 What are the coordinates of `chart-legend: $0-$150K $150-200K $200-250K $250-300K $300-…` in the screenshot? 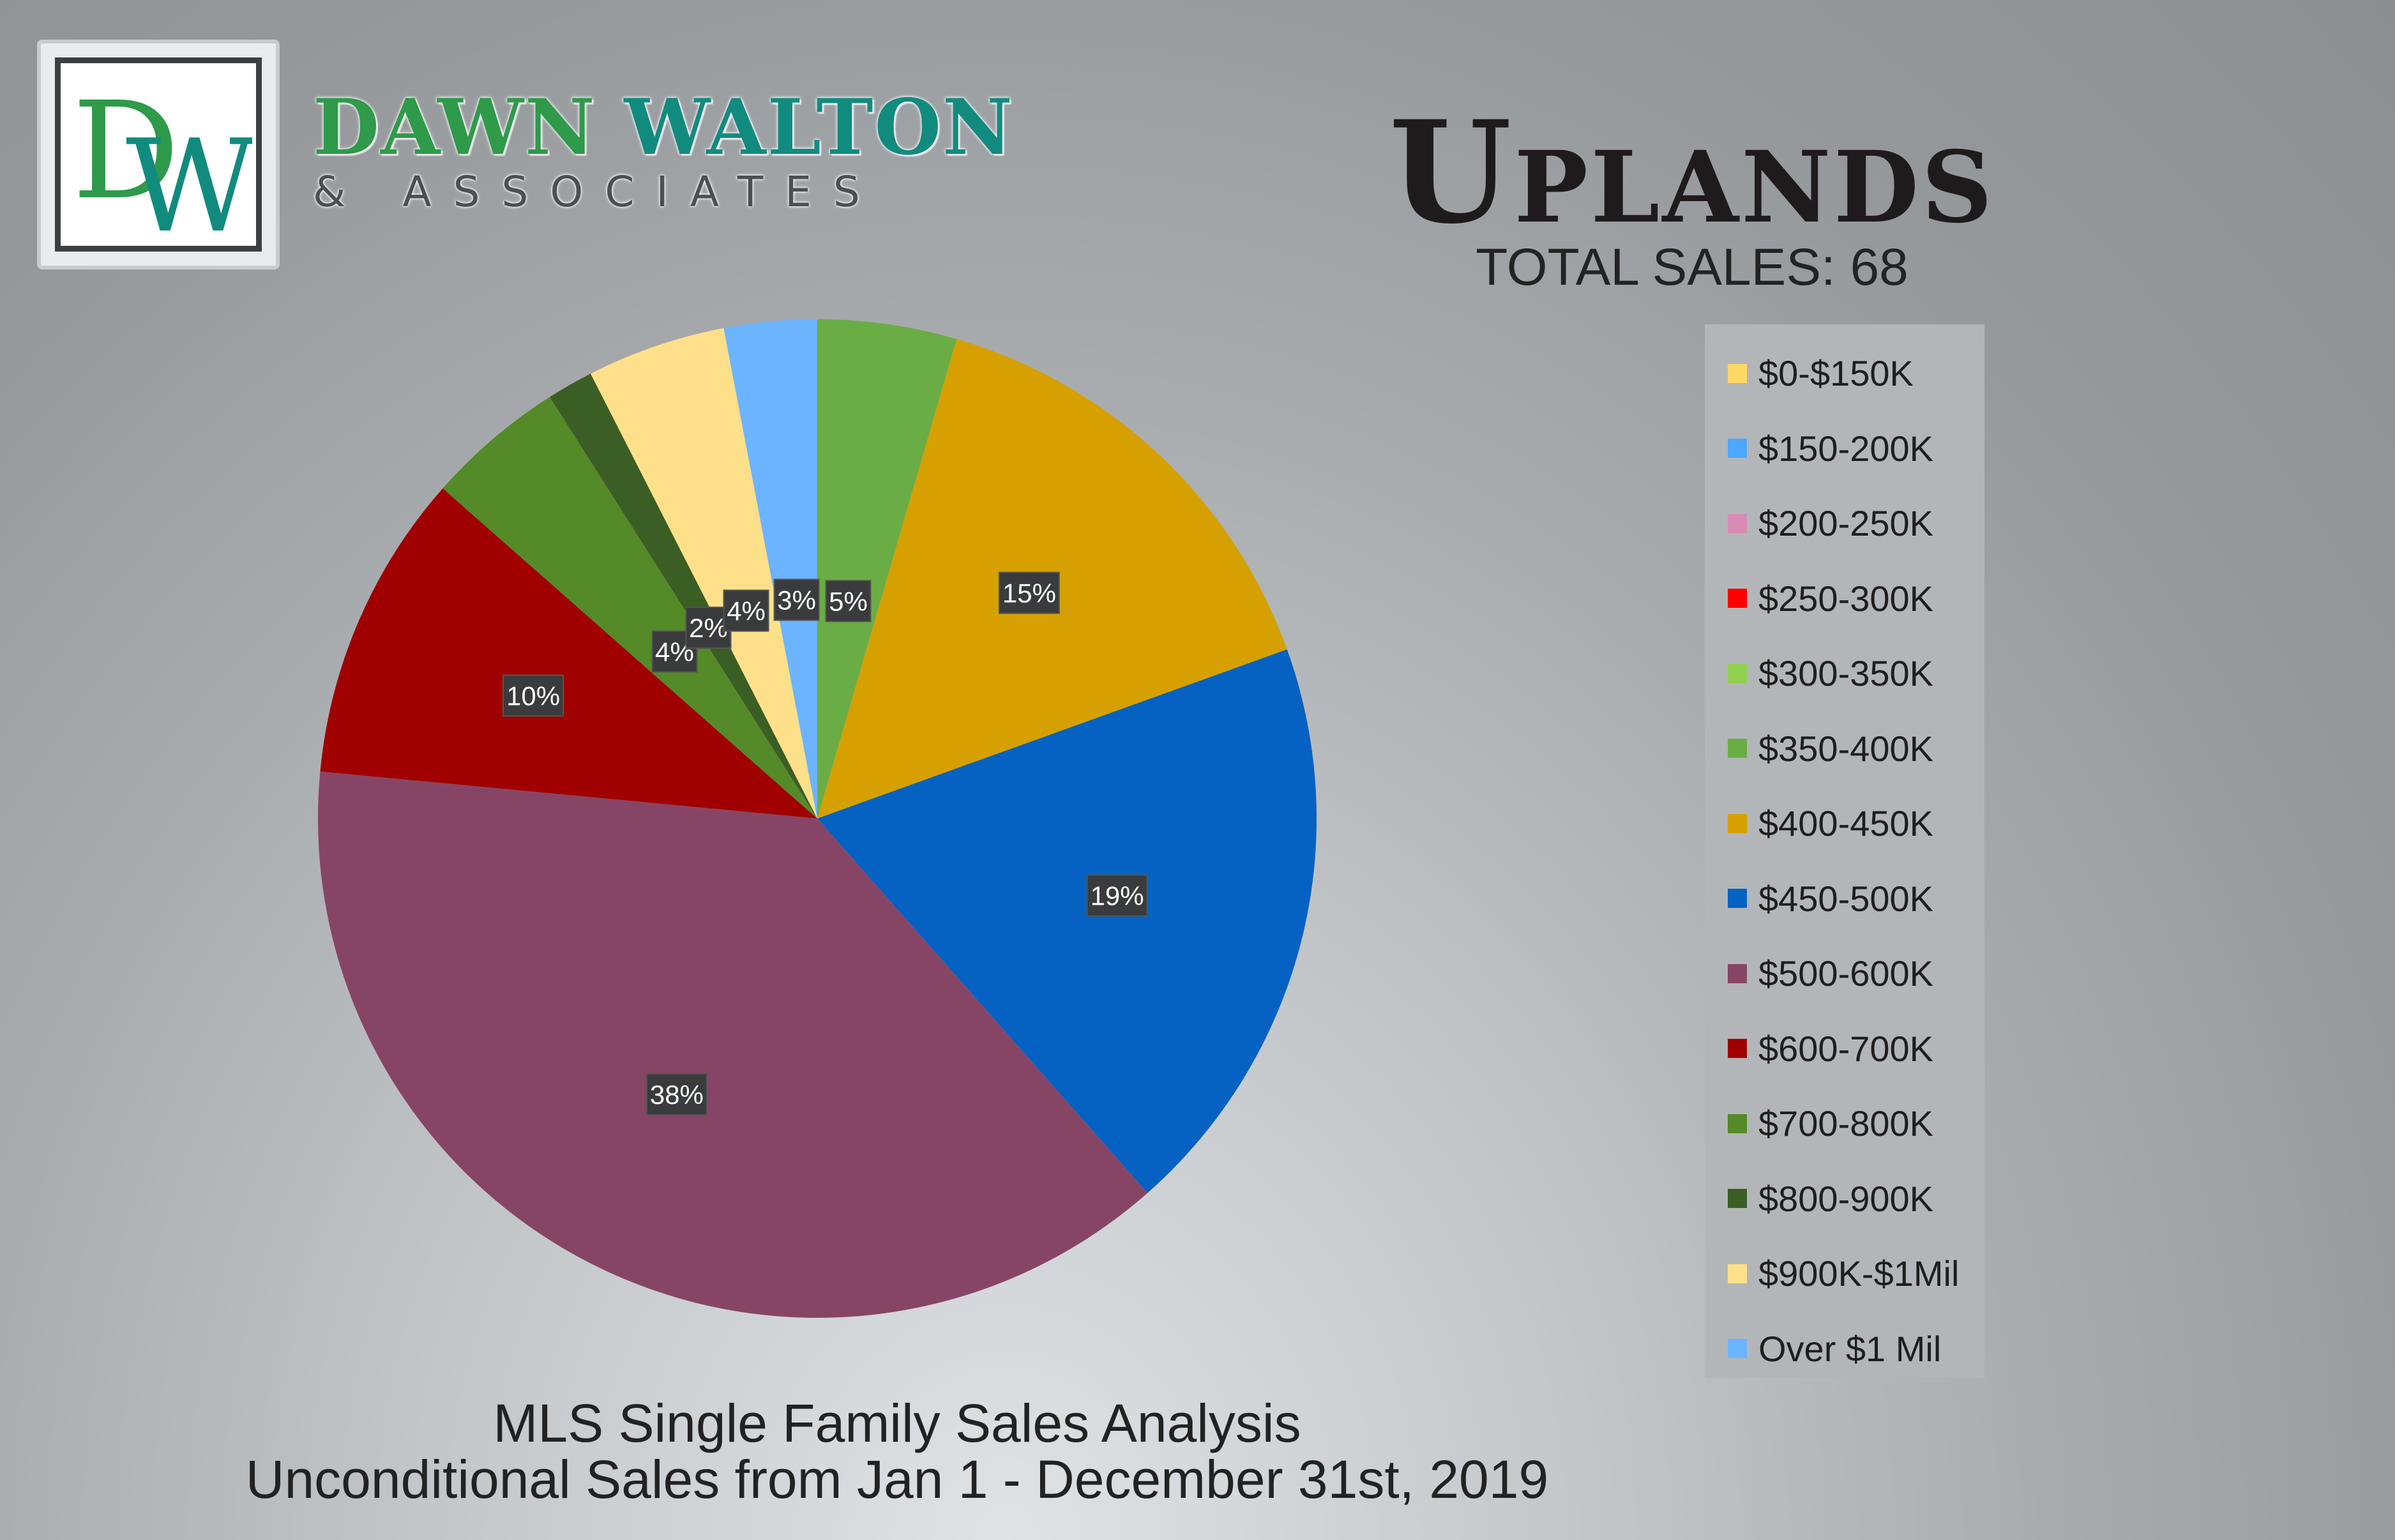 It's located at (1844, 851).